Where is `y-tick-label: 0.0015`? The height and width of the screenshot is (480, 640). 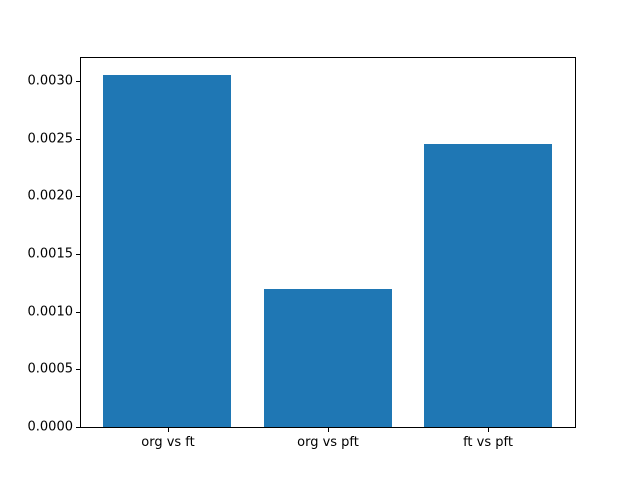 y-tick-label: 0.0015 is located at coordinates (50, 254).